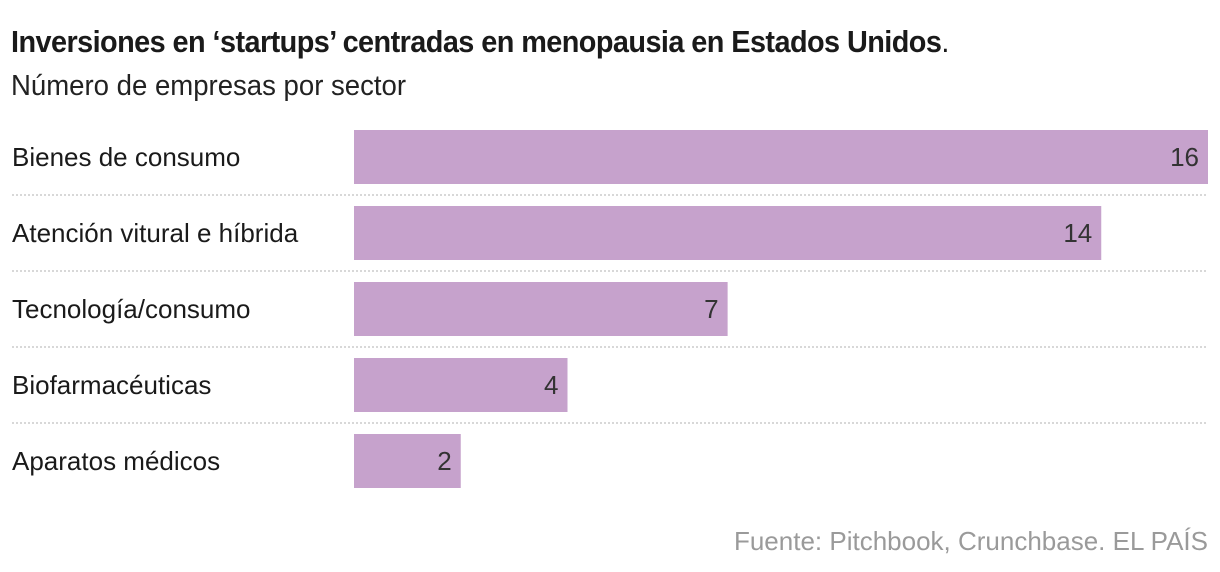 Image resolution: width=1220 pixels, height=572 pixels. Describe the element at coordinates (1153, 541) in the screenshot. I see `brand-text: . EL PAÍS` at that location.